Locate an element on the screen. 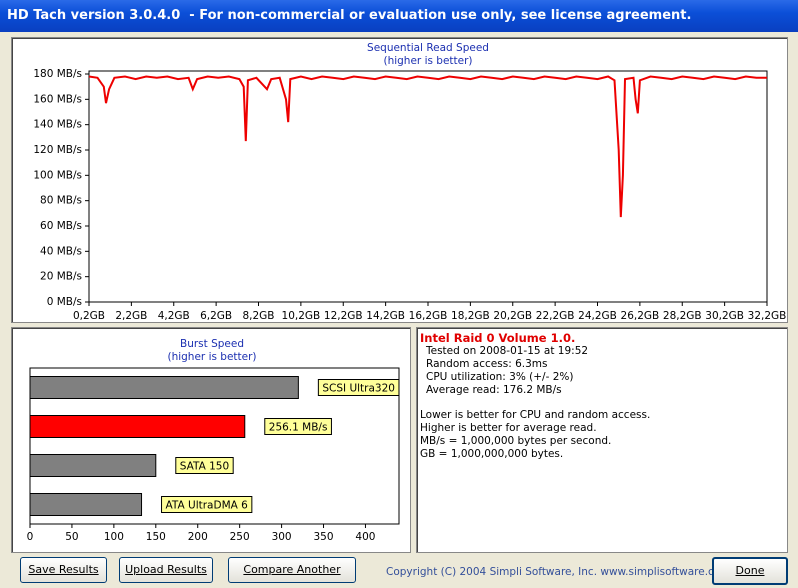 The height and width of the screenshot is (588, 798). x-tick-label: 30,2GB is located at coordinates (724, 316).